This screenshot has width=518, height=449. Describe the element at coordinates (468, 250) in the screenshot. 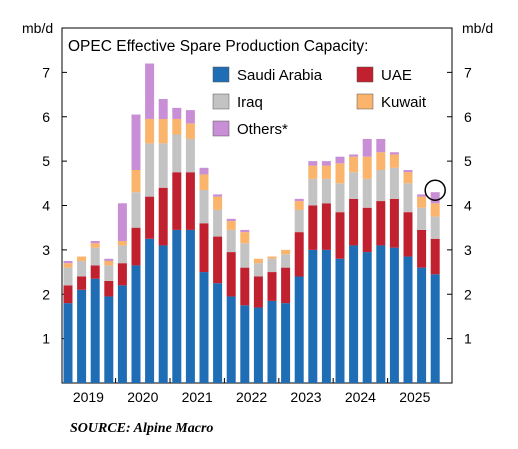

I see `y2-tick-label: 3` at that location.